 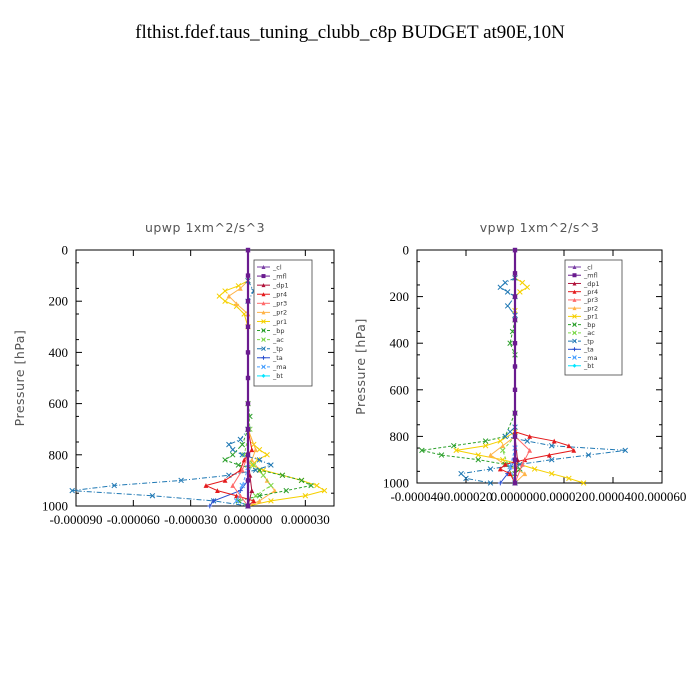 What do you see at coordinates (590, 276) in the screenshot?
I see `legend-label: _mfl` at bounding box center [590, 276].